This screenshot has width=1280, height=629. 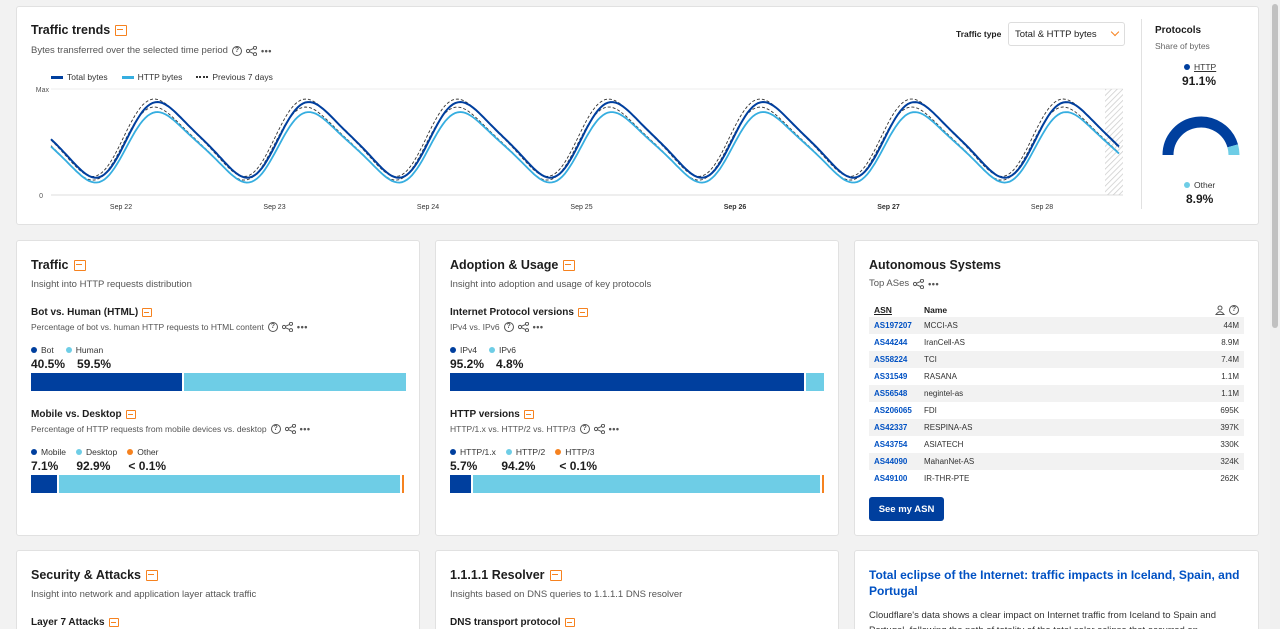 I want to click on bot-human-legend: Bot Human, so click(x=67, y=350).